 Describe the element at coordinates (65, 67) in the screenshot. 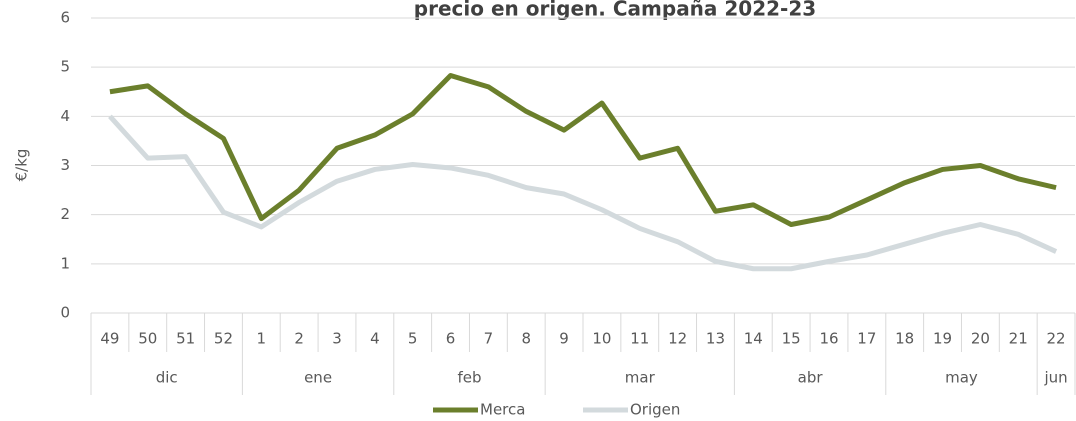

I see `y-tick-label: 5` at that location.